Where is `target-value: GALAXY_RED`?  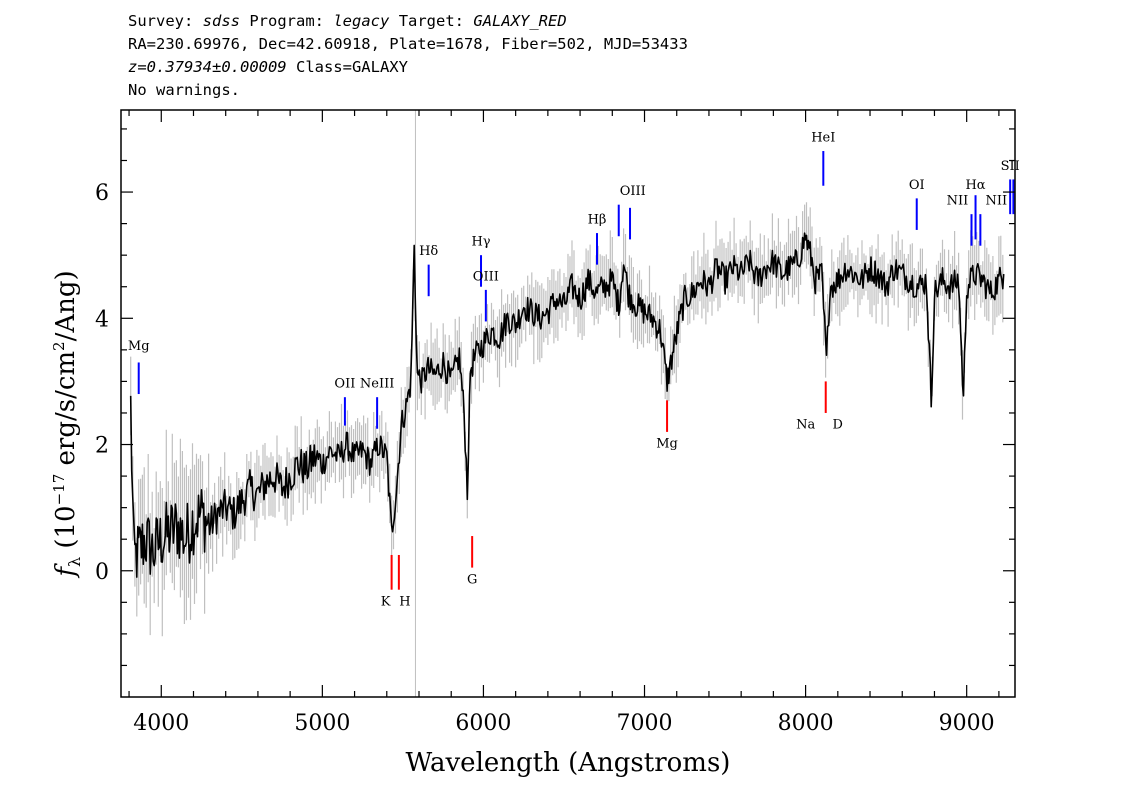
target-value: GALAXY_RED is located at coordinates (520, 21).